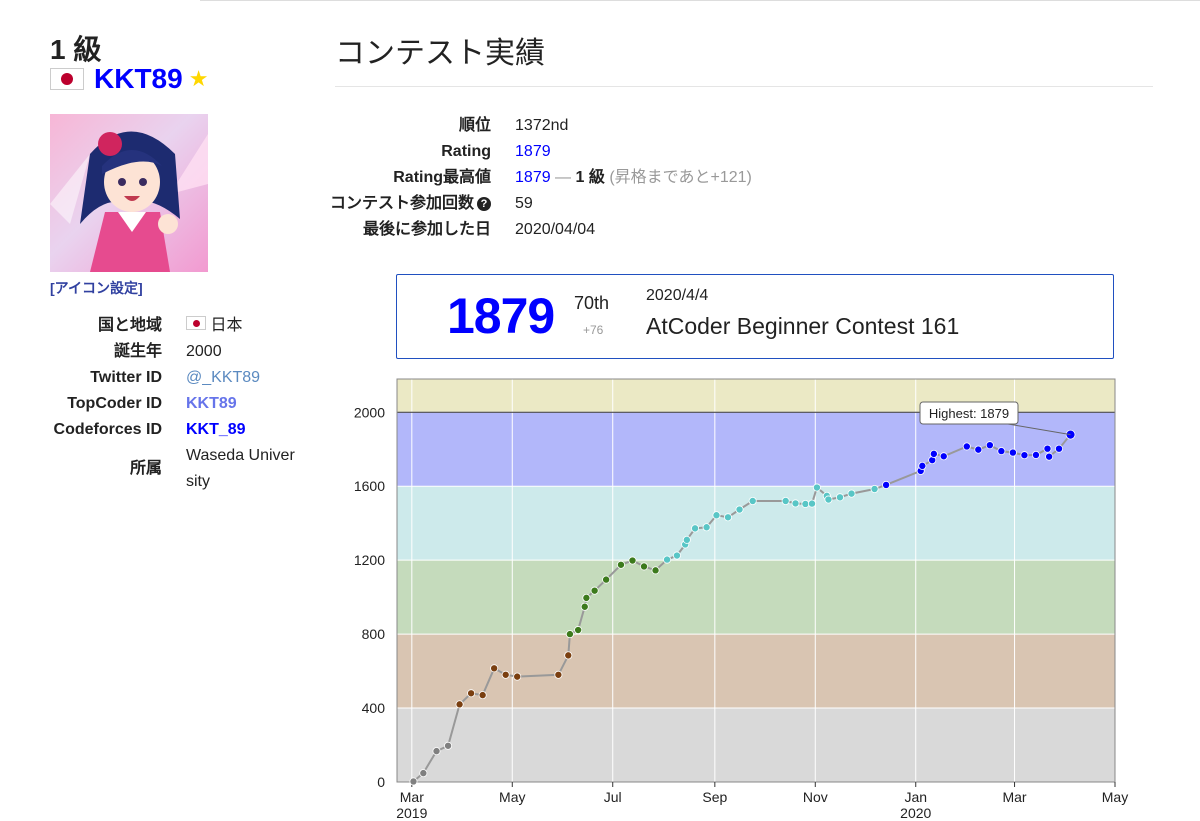 Image resolution: width=1200 pixels, height=821 pixels. I want to click on profile-key: TopCoder ID, so click(114, 403).